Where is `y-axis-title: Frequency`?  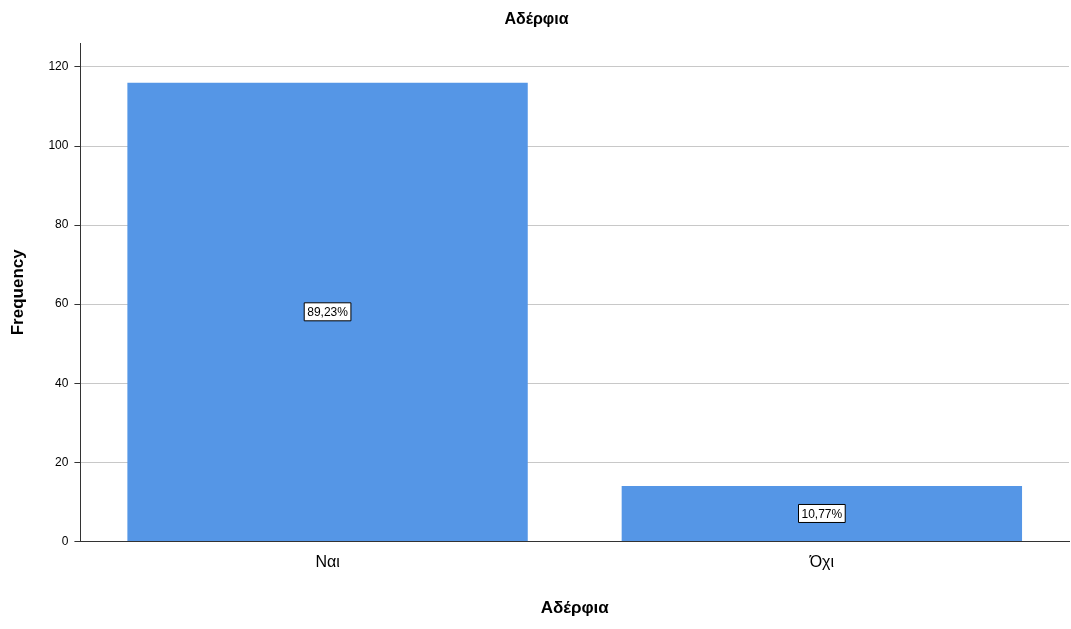 y-axis-title: Frequency is located at coordinates (17, 292).